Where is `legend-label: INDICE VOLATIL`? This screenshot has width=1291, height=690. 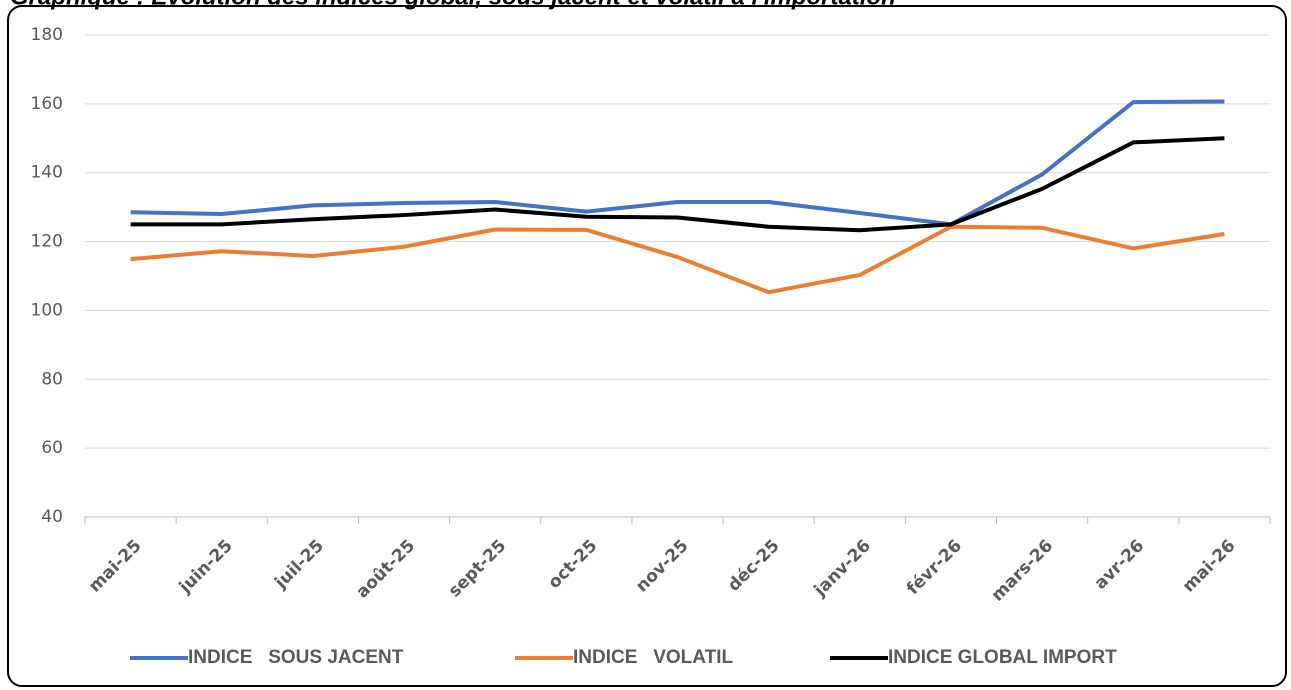
legend-label: INDICE VOLATIL is located at coordinates (653, 657).